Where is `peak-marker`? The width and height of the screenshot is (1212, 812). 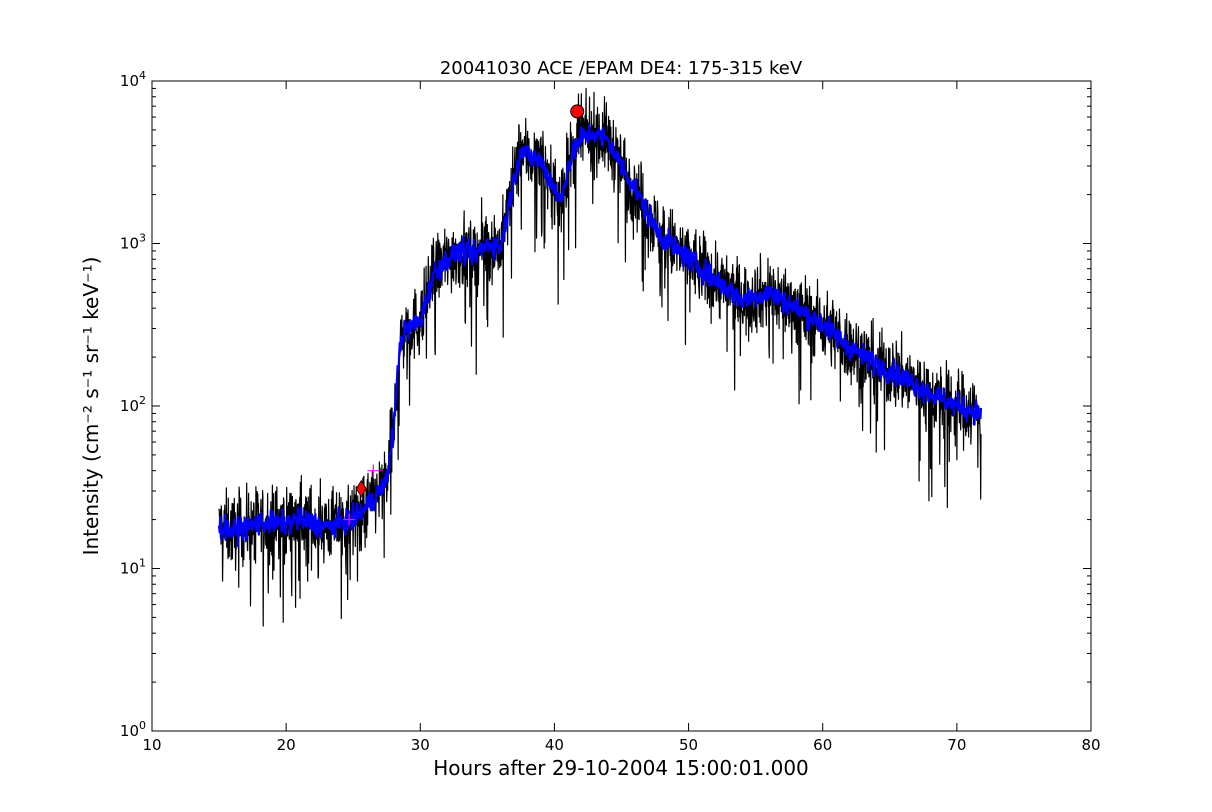 peak-marker is located at coordinates (577, 111).